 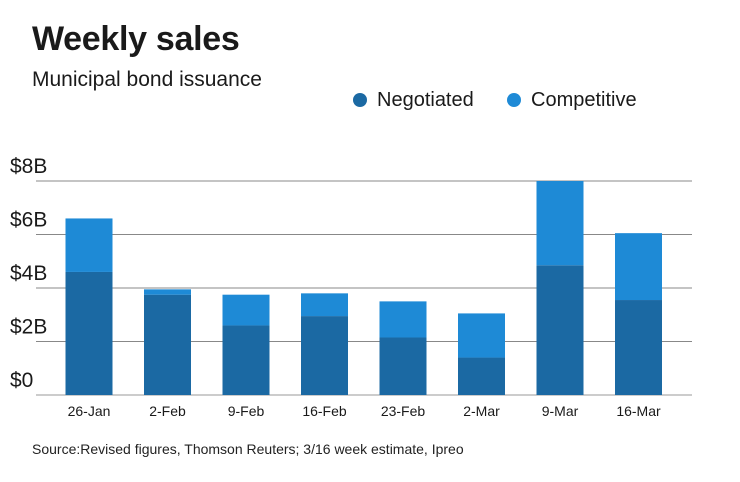 I want to click on bar-competitive-23-feb, so click(x=403, y=319).